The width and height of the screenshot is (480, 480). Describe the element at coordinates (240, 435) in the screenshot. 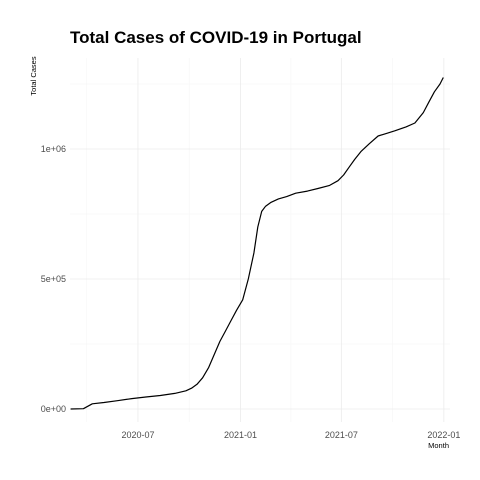

I see `x-tick-label: 2021-01` at that location.